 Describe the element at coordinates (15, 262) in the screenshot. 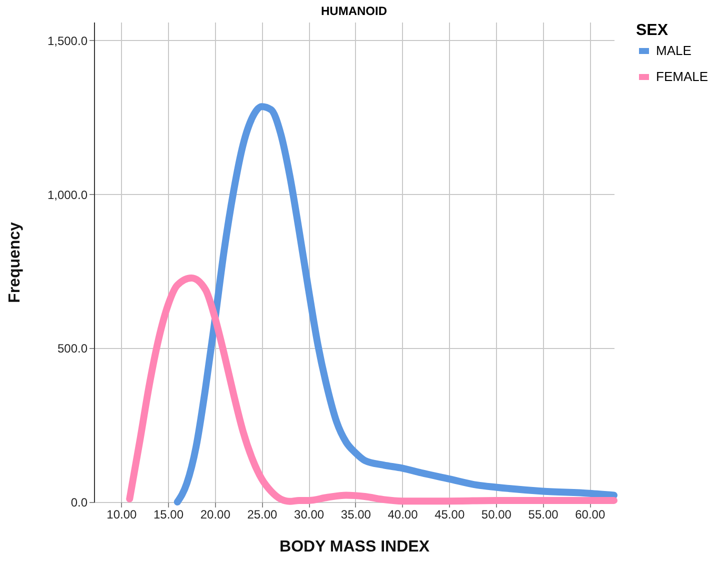

I see `y-axis-title: Frequency` at that location.